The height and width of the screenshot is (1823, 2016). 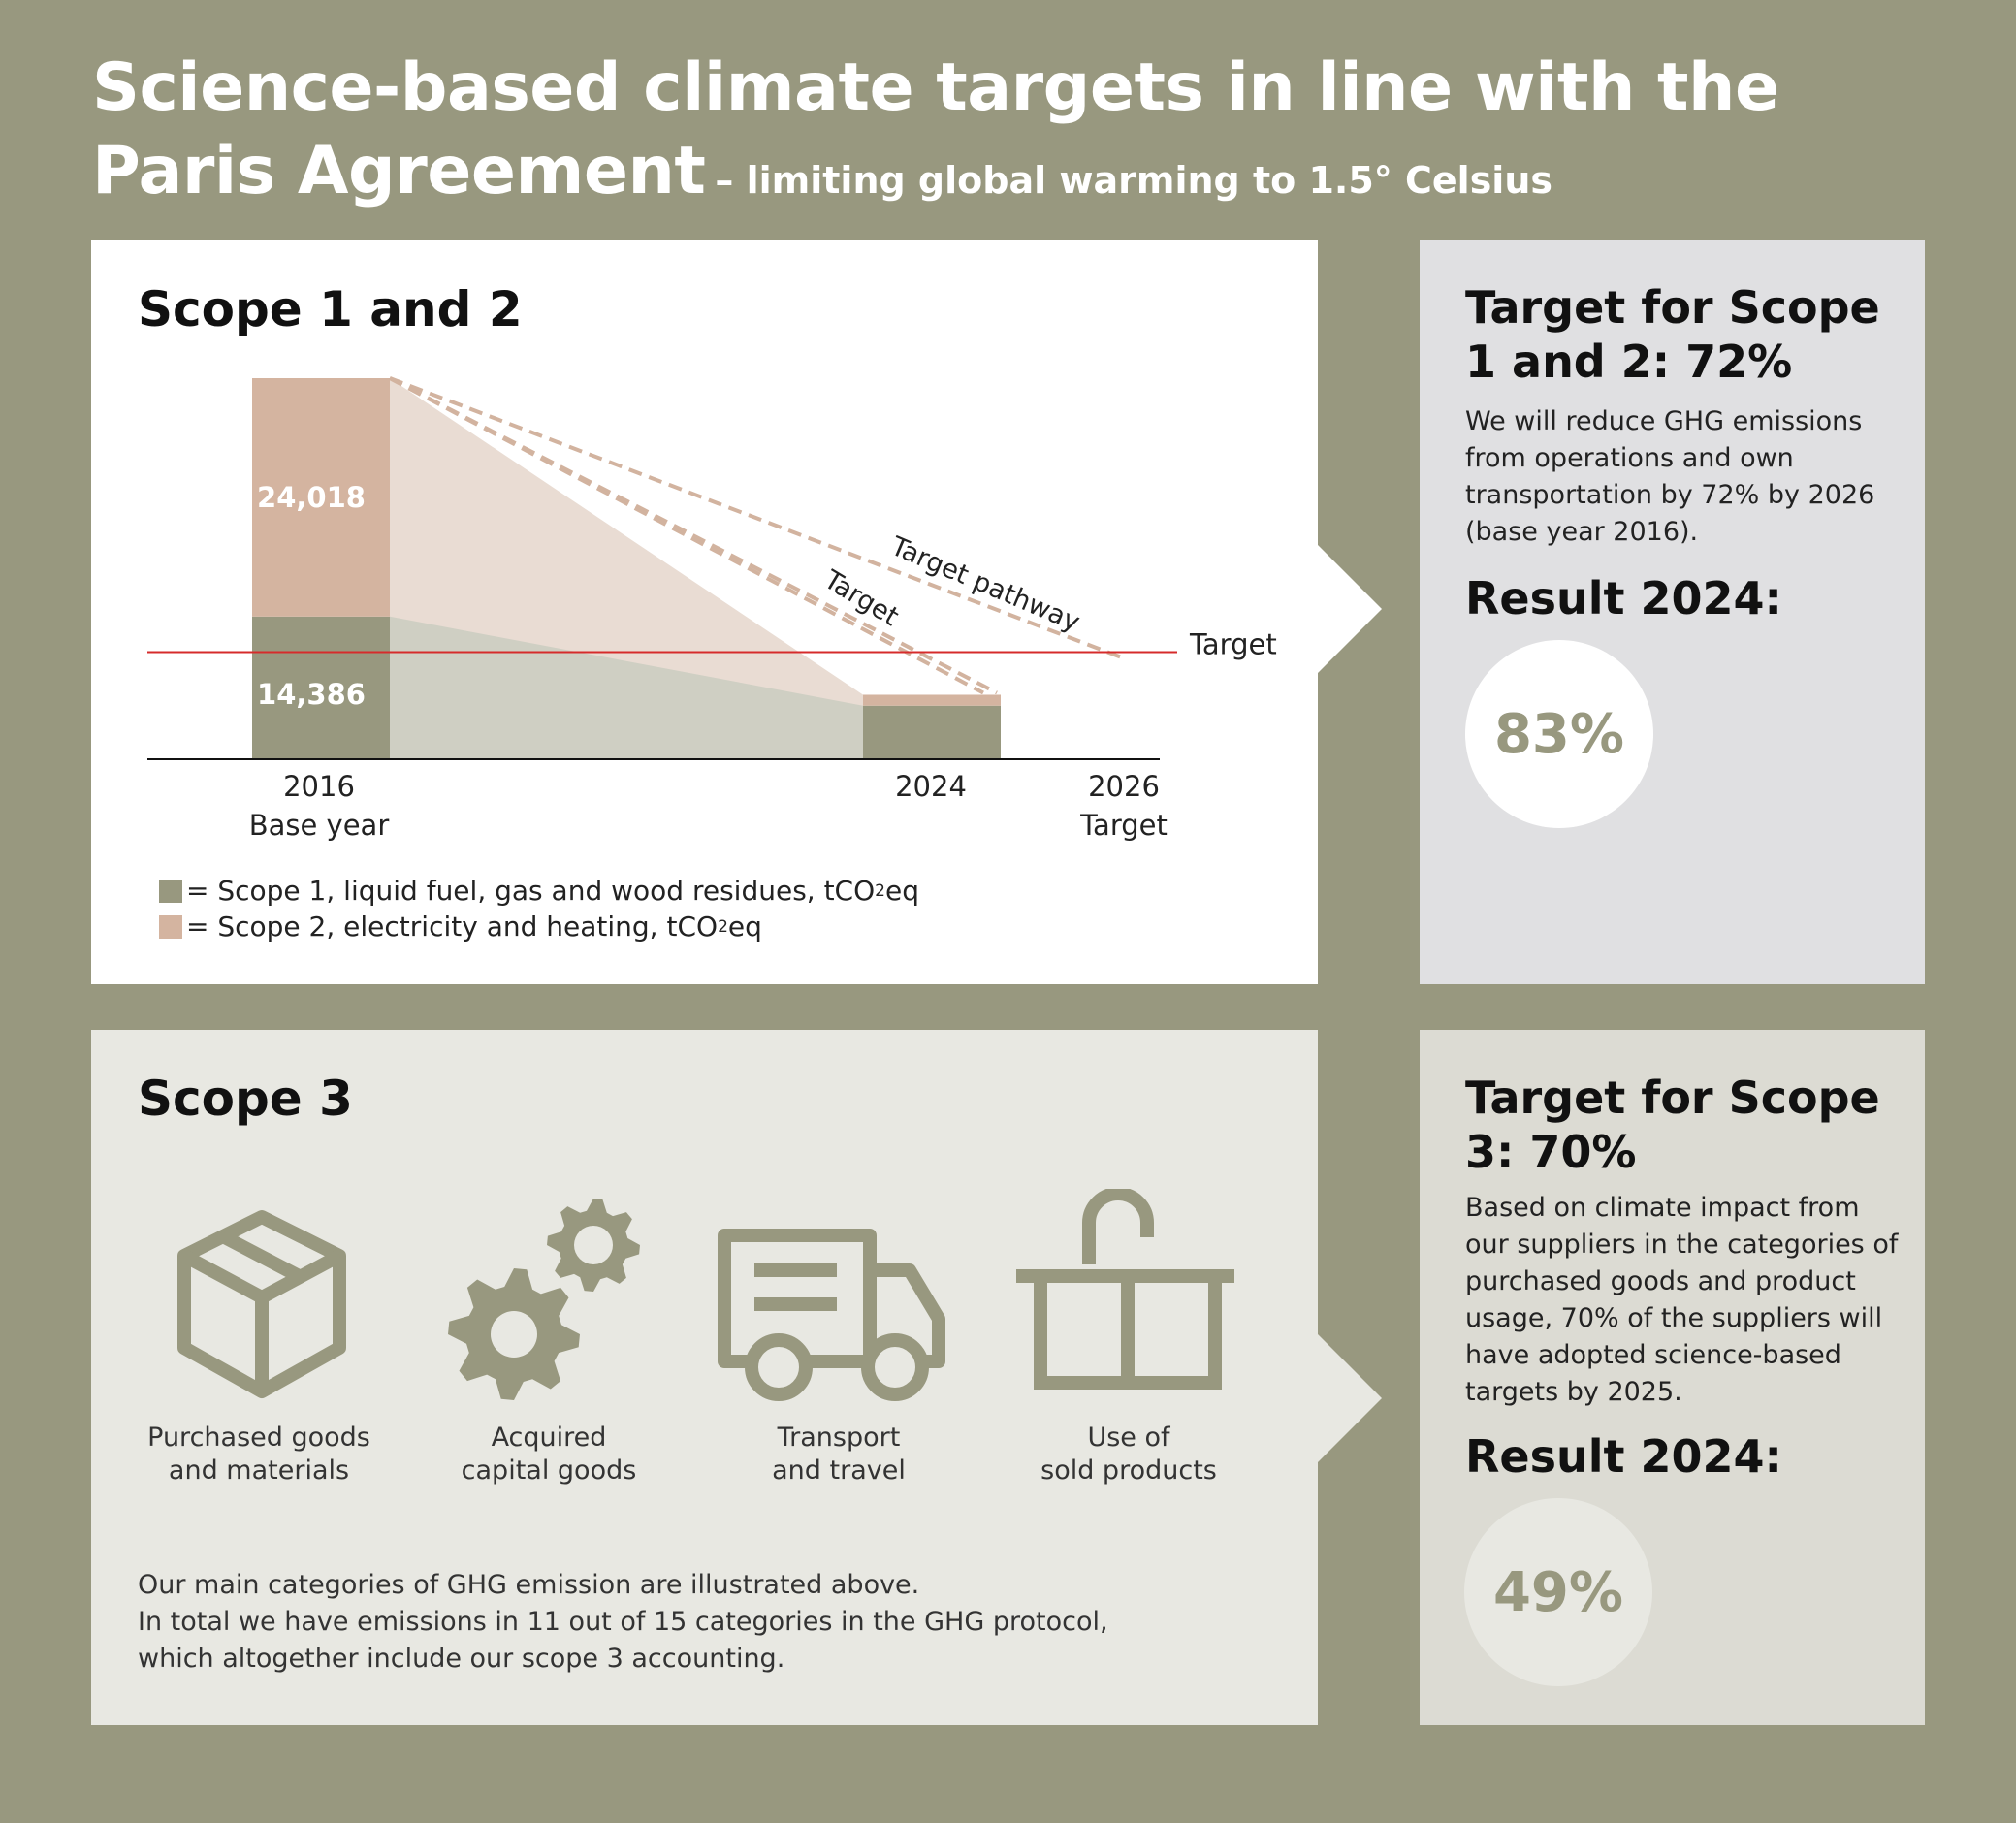 I want to click on panel-arrows, so click(x=1348, y=1003).